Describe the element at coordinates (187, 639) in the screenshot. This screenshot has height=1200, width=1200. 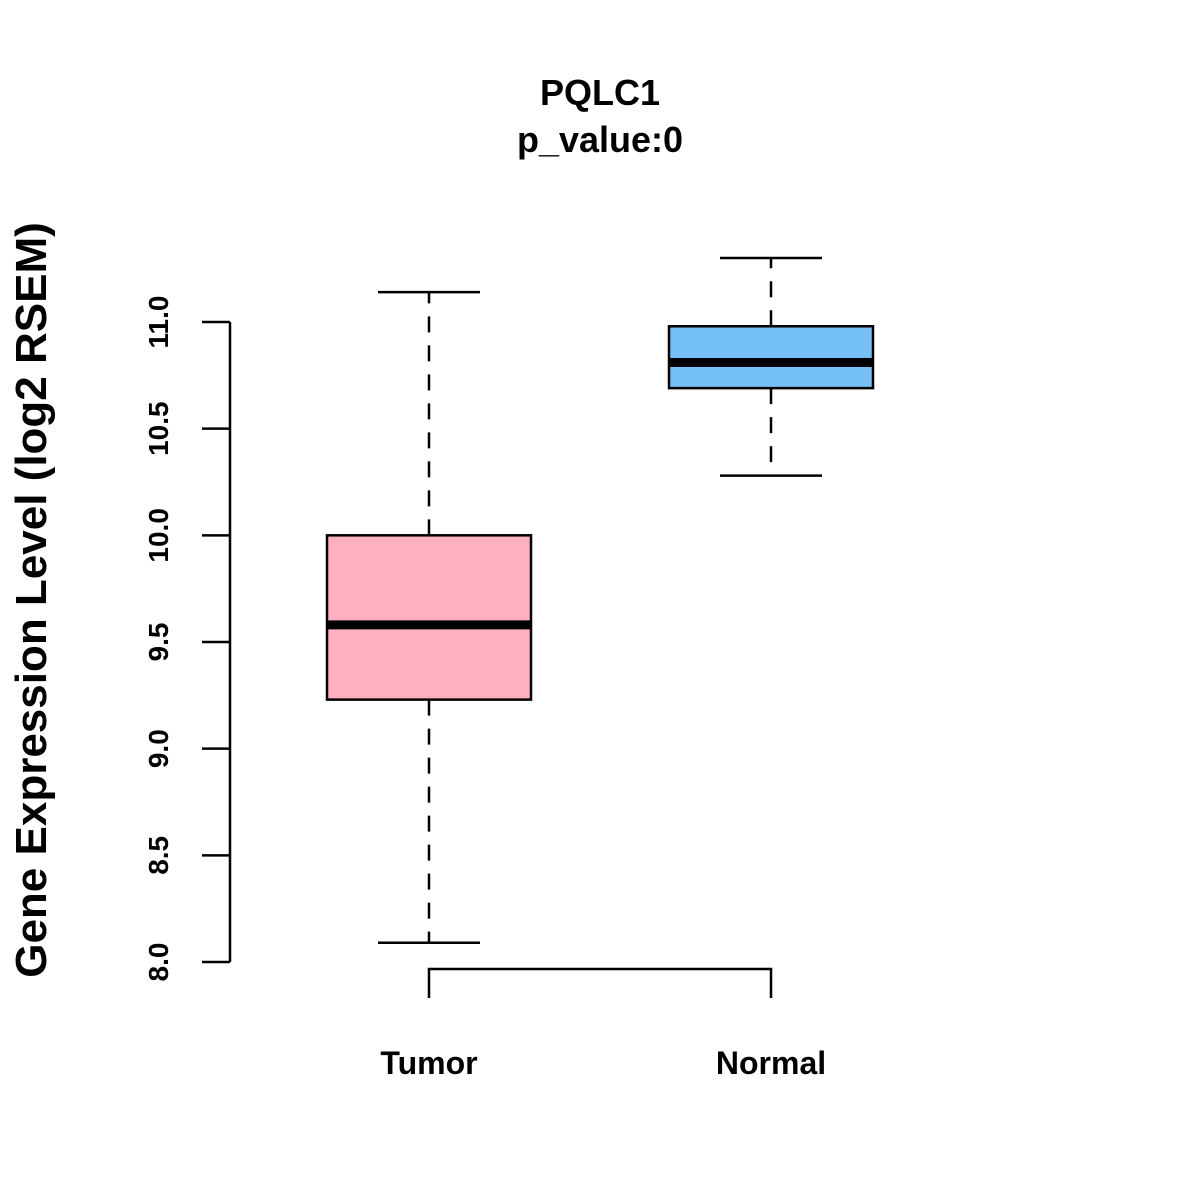
I see `y-axis: 8.0 8.5 9.0 9.5 10.0 10.5 11.0` at that location.